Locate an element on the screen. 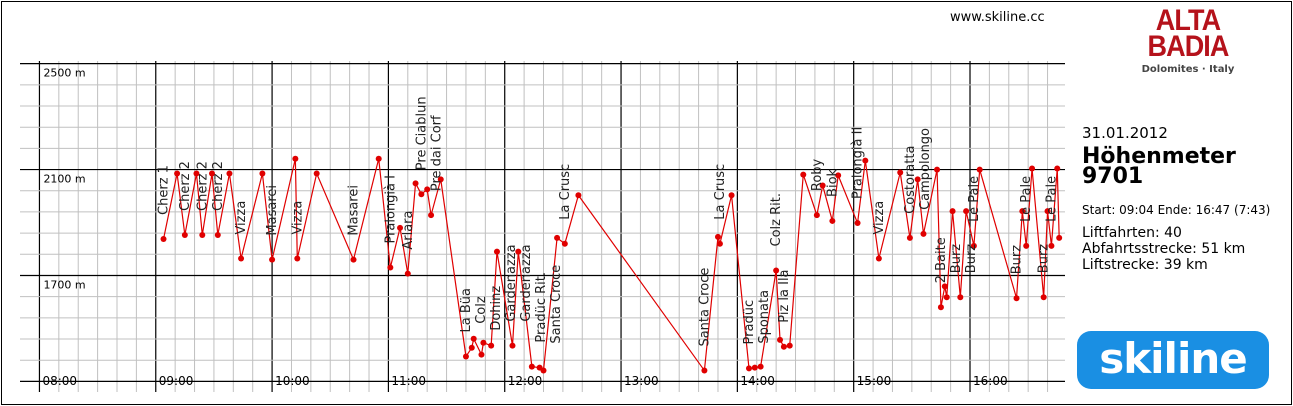  alta-badia-logo: ALTA BADIA Dolomites · Italy is located at coordinates (1188, 40).